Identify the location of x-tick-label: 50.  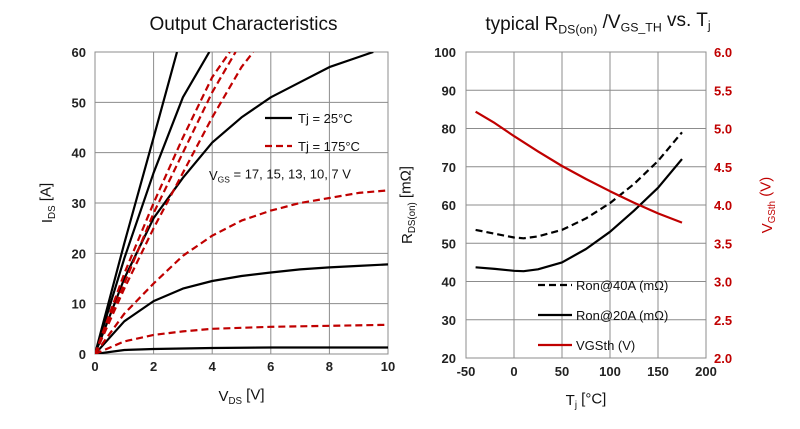
(562, 371).